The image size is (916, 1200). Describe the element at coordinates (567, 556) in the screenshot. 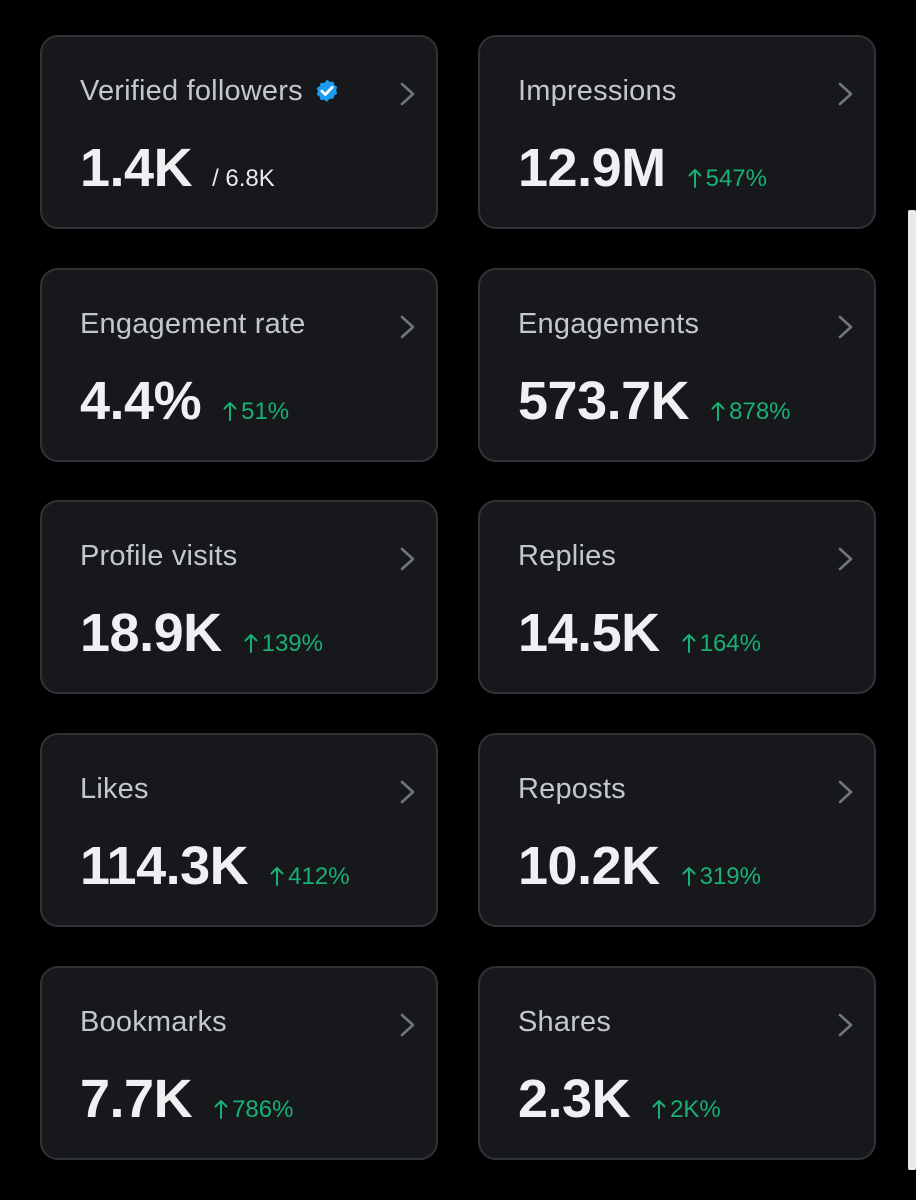

I see `card-title: Replies` at that location.